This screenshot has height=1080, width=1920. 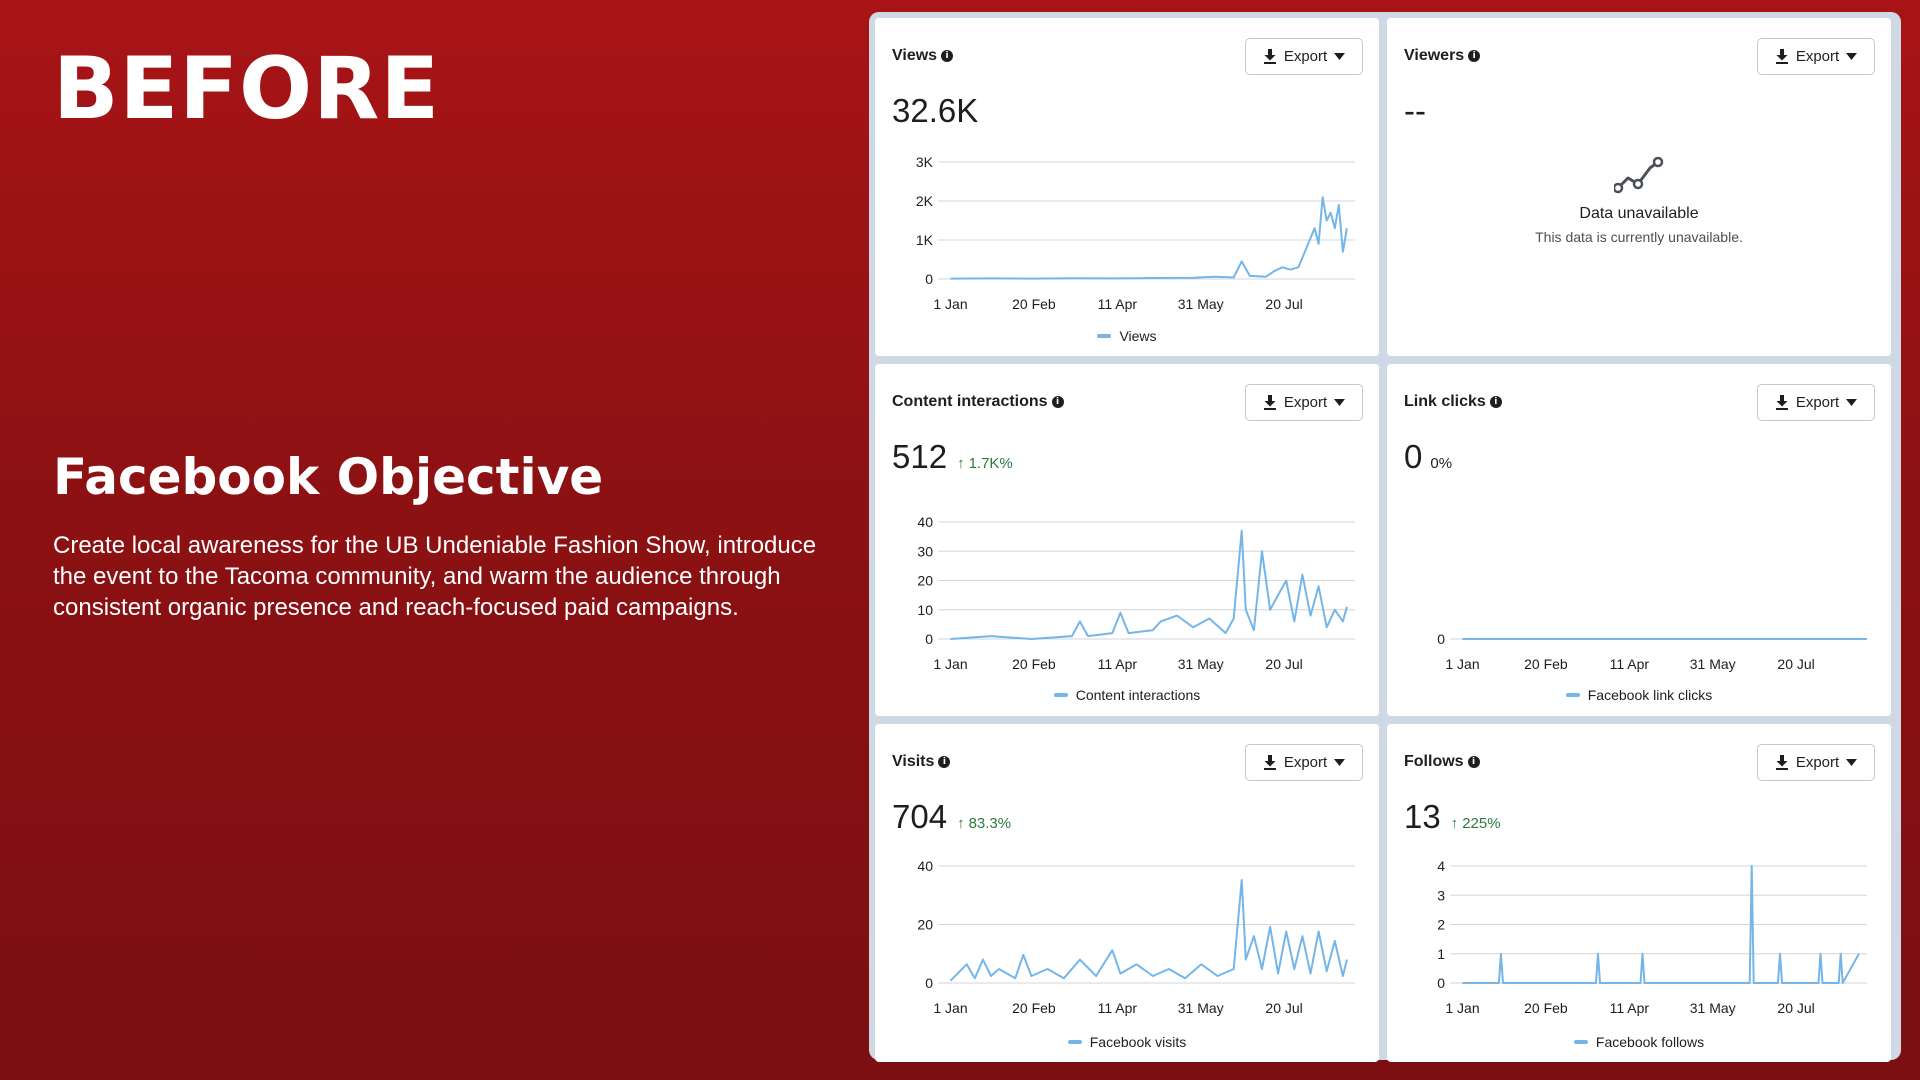 What do you see at coordinates (925, 201) in the screenshot?
I see `y-tick-label: 2K` at bounding box center [925, 201].